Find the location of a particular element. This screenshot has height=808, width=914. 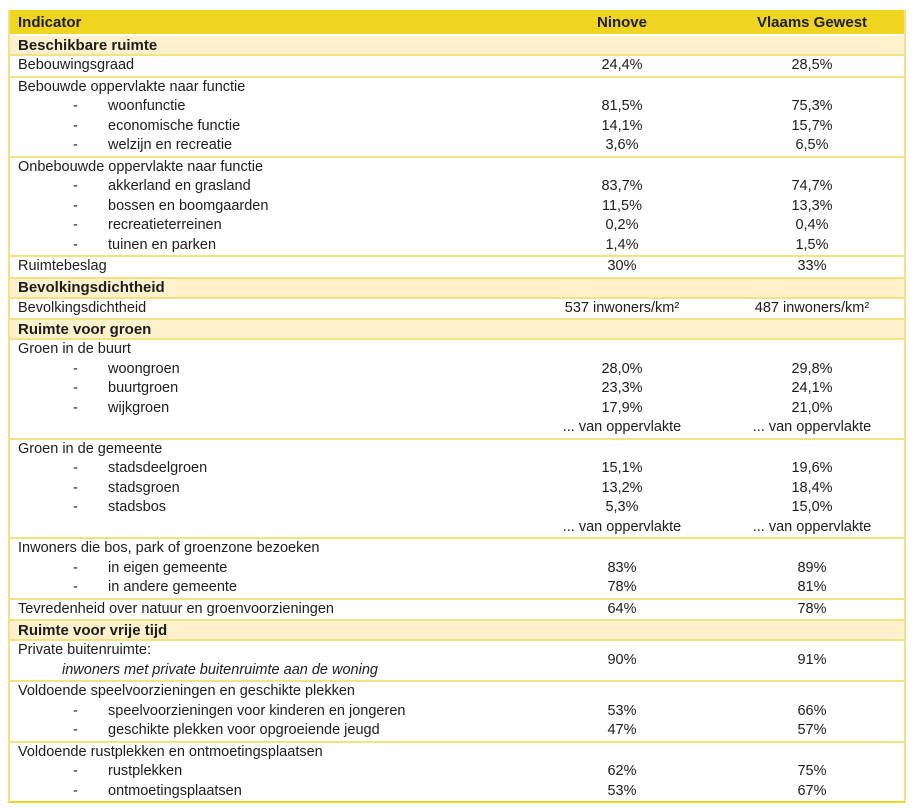

table-row: - tuinen en parken 1,4% 1,5% is located at coordinates (457, 246).